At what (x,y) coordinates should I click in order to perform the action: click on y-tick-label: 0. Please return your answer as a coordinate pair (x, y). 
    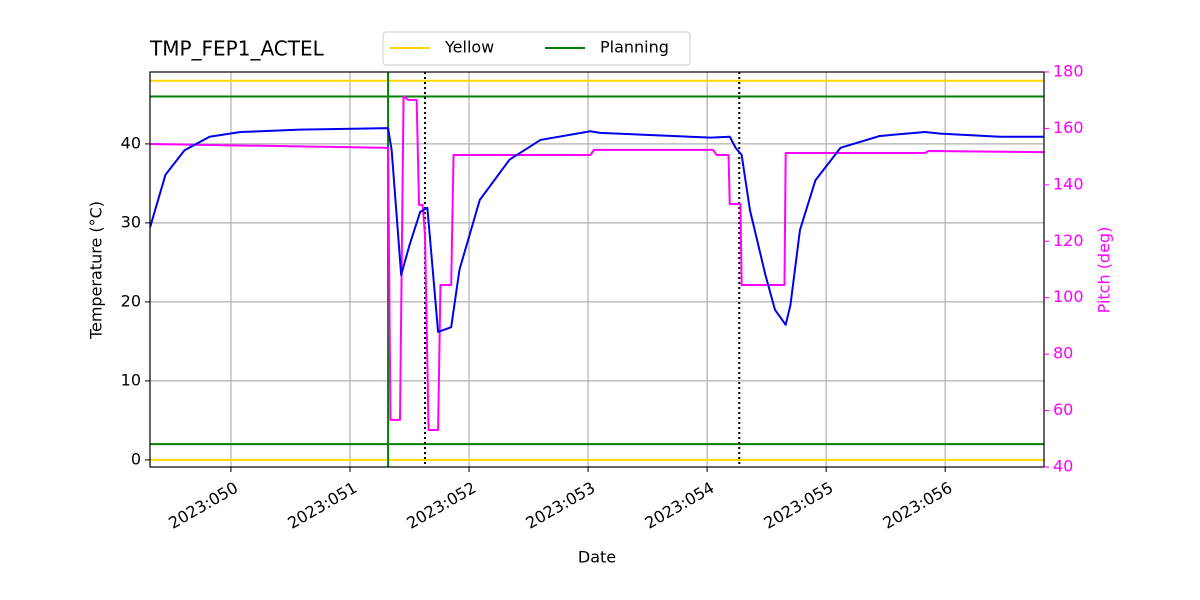
    Looking at the image, I should click on (136, 458).